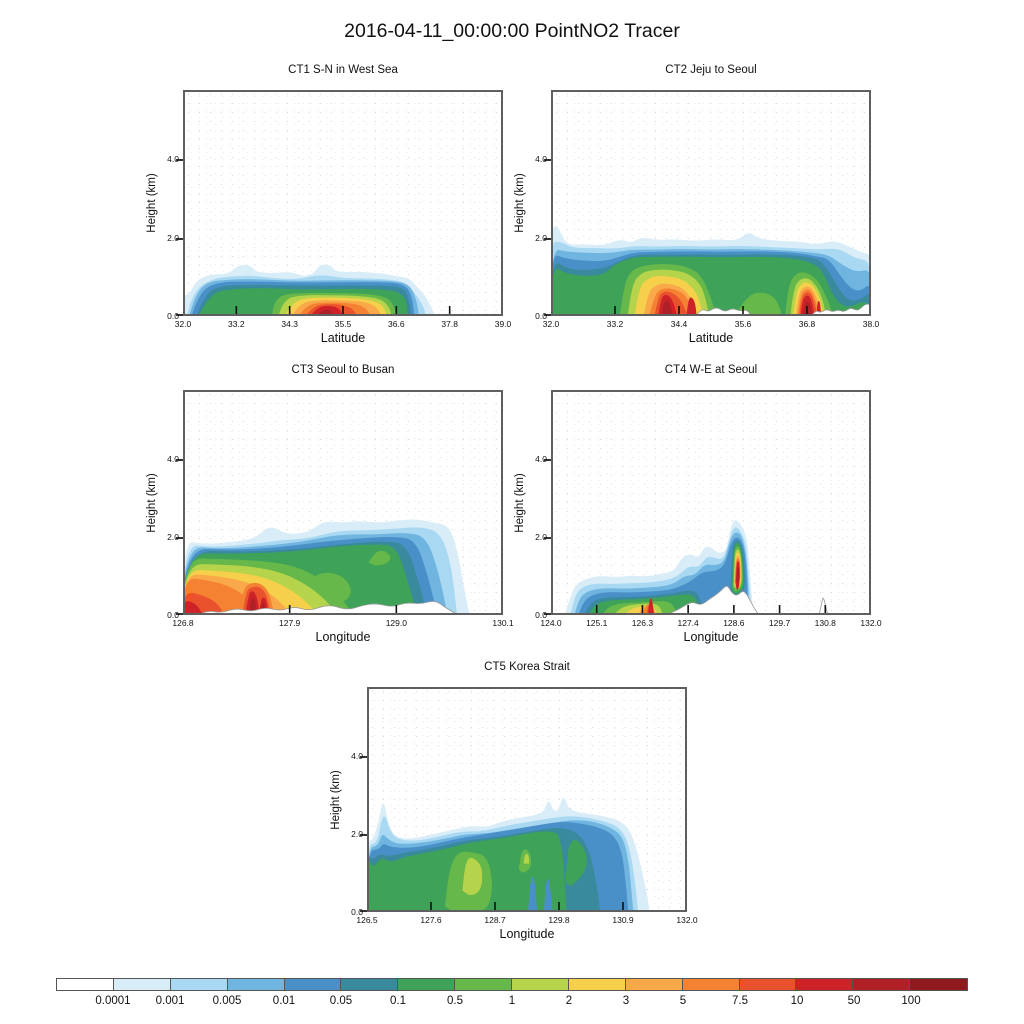  What do you see at coordinates (290, 623) in the screenshot?
I see `x-axis-tick-label: 127.9` at bounding box center [290, 623].